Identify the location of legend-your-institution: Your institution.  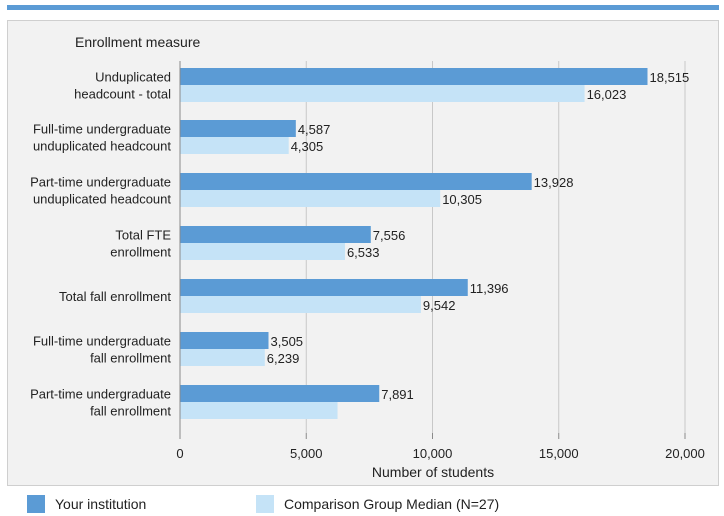
(86, 504).